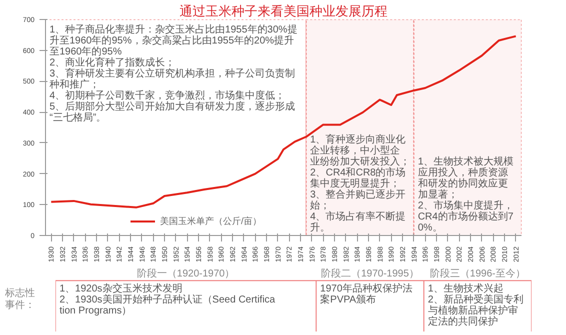  Describe the element at coordinates (174, 74) in the screenshot. I see `text: 1、种子商品化率提升：杂交玉米占比由1955年的30%提升至1960年的95%，杂交高粱占比由1955年的20%提升至1960年的95% 2、商业化育种了指数成长； 3、育种研发主要有公立研究机构承担，种子公司负责制种和推广； 4、初期种子公司数千家，竞争激烈，市场集中度低； 5、后期部分大型公司开始加大自有研发力度，逐步形成“三七格局”。` at that location.